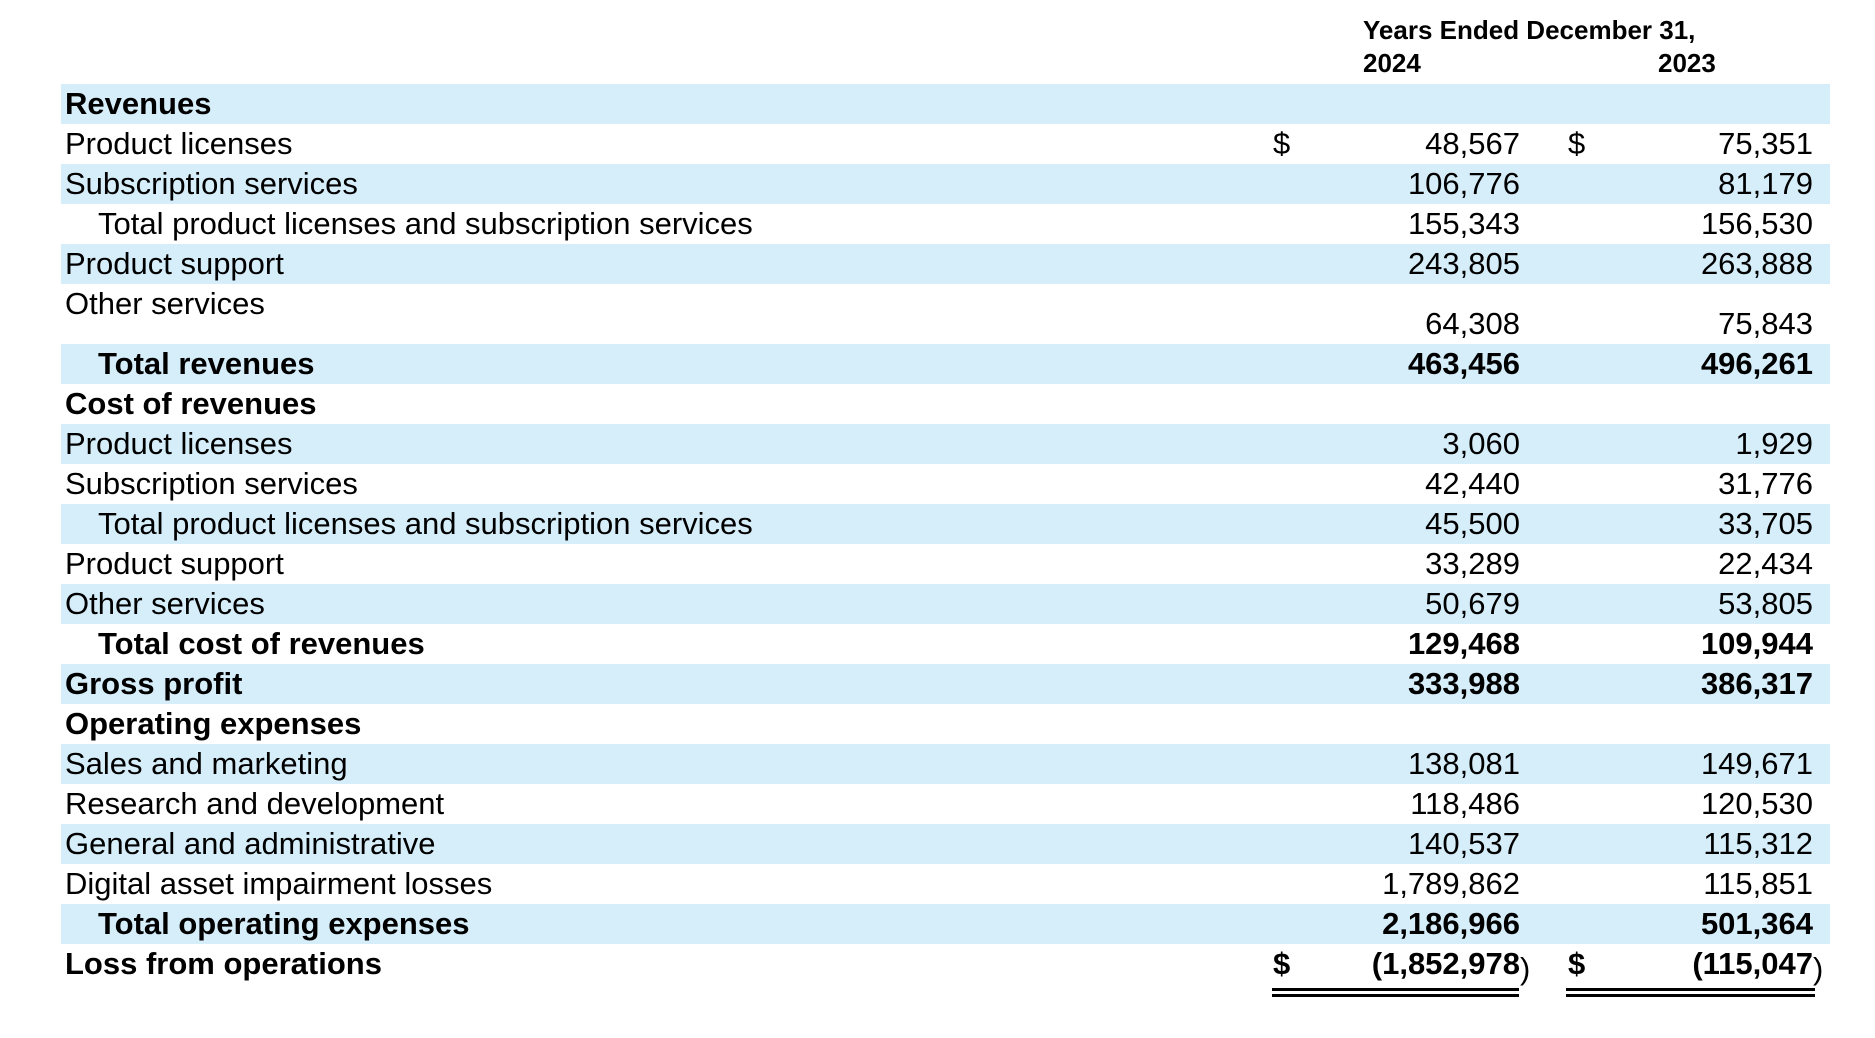  Describe the element at coordinates (945, 804) in the screenshot. I see `table-row: Research and development 118,486 120,530` at that location.